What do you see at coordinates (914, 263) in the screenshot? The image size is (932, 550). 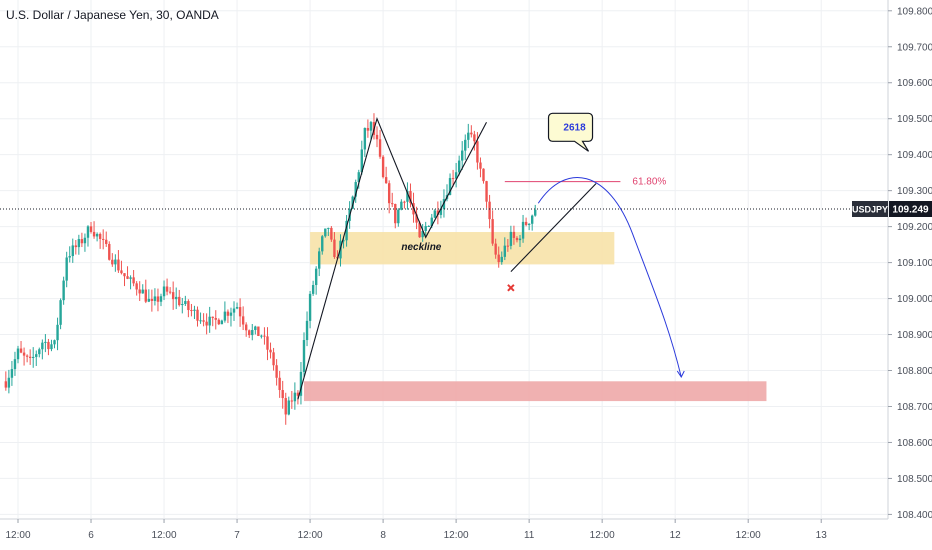 I see `y-tick-label: 109.100` at bounding box center [914, 263].